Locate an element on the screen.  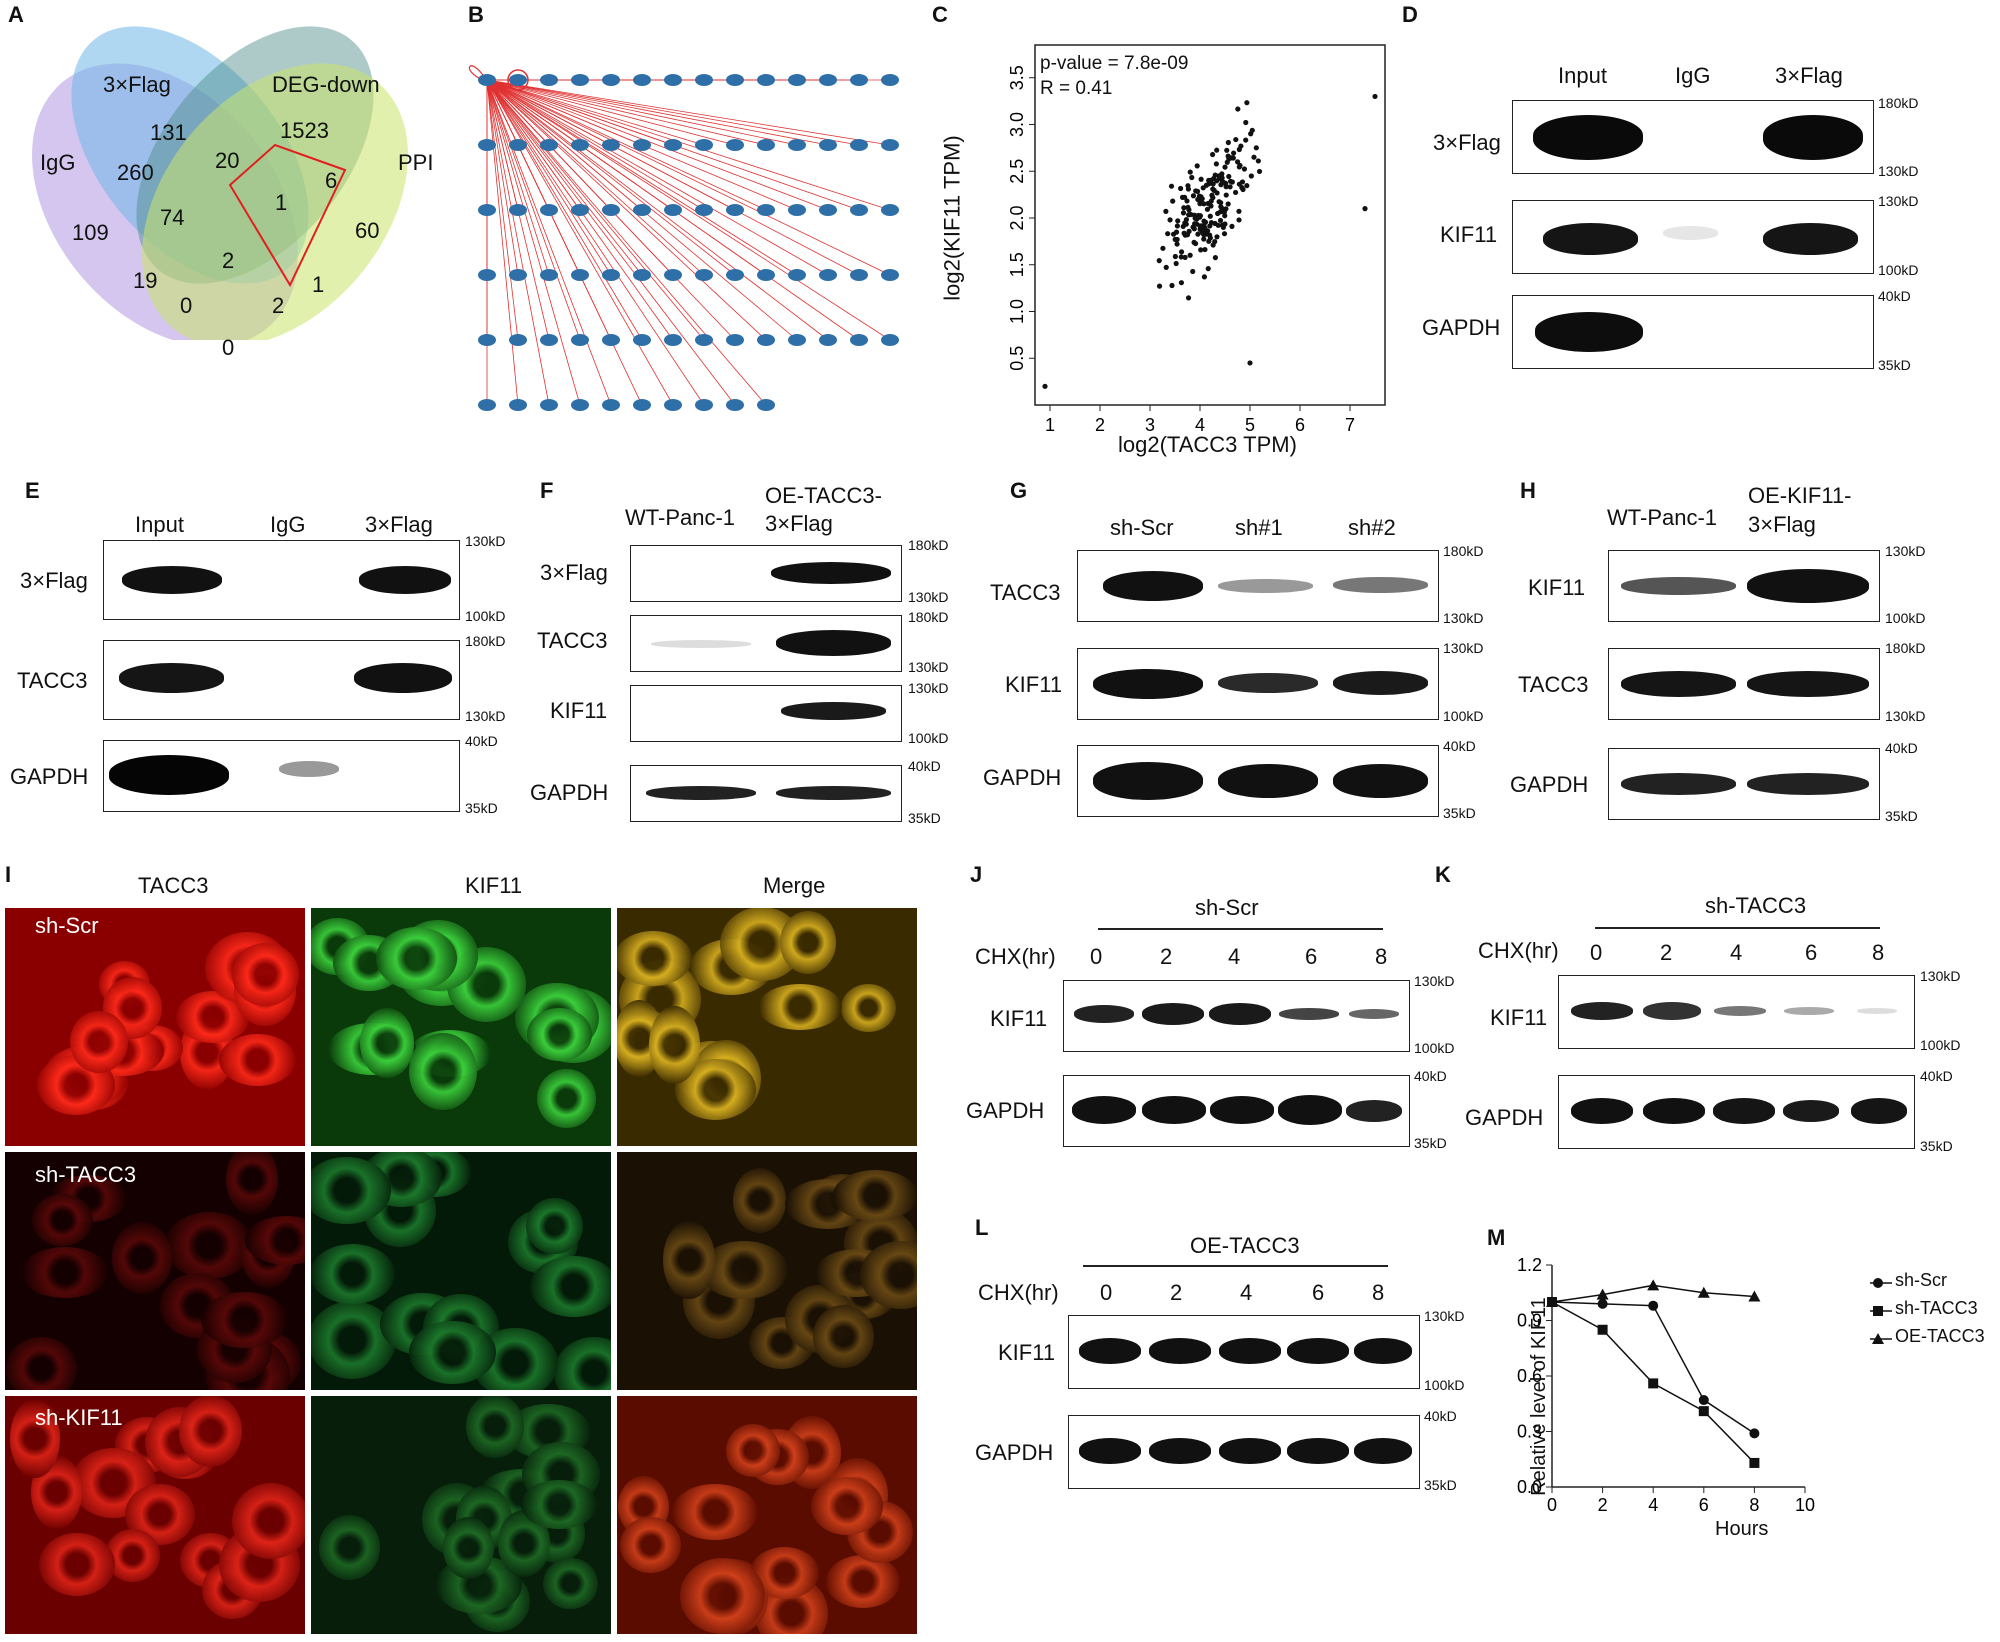
x-tick-label: 2 is located at coordinates (1603, 1505).